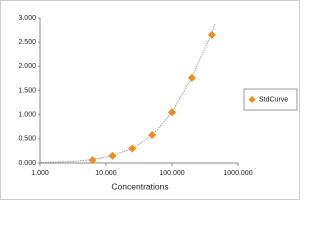 The width and height of the screenshot is (320, 240). Describe the element at coordinates (27, 163) in the screenshot. I see `y-tick-label: 0.000` at that location.